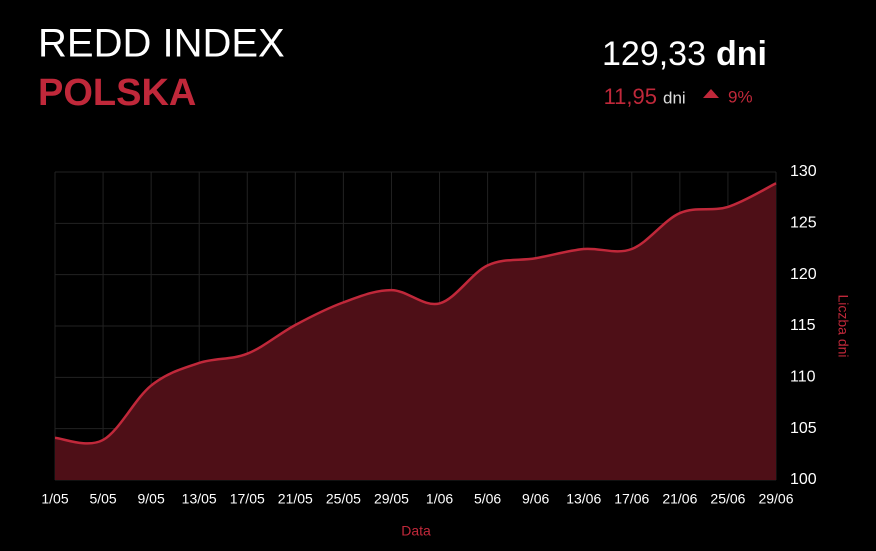 The image size is (876, 551). Describe the element at coordinates (487, 499) in the screenshot. I see `x-tick-label: 5/06` at that location.